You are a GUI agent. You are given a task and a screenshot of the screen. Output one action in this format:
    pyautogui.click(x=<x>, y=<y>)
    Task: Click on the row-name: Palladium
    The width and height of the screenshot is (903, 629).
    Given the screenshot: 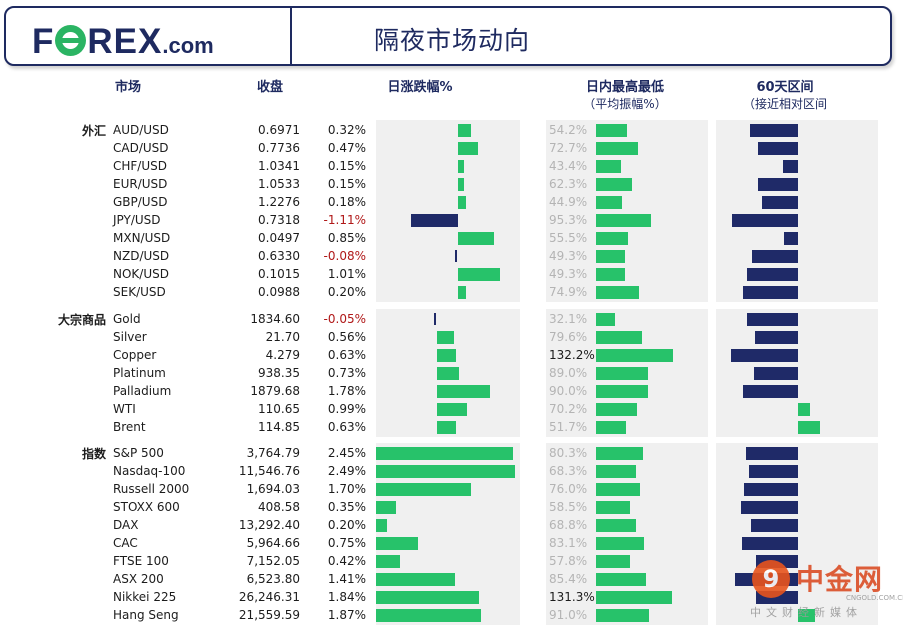 What is the action you would take?
    pyautogui.click(x=142, y=391)
    